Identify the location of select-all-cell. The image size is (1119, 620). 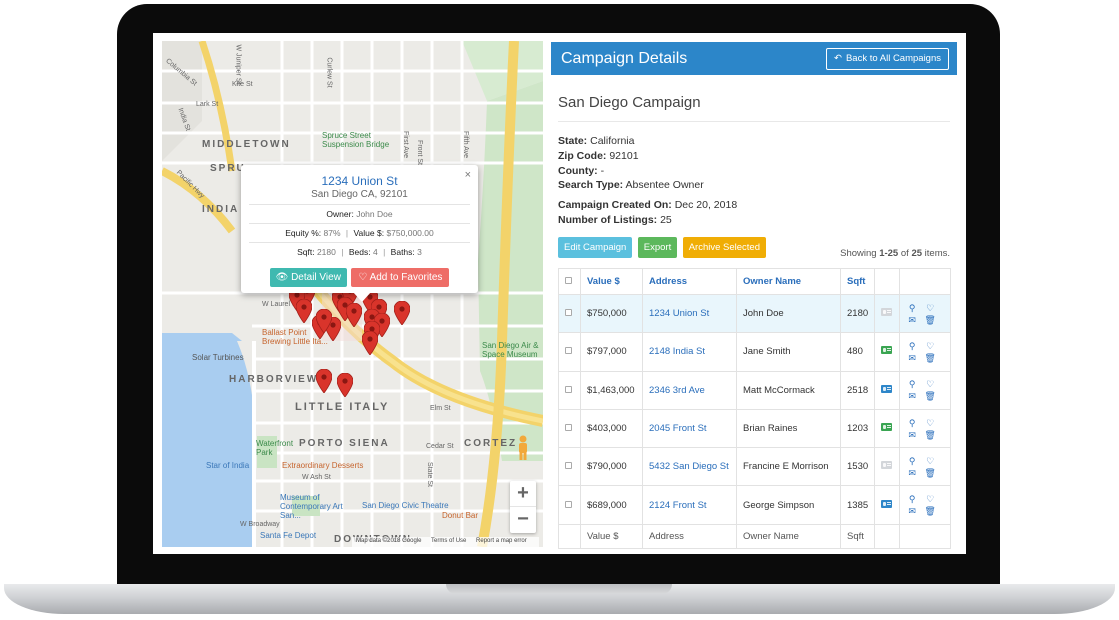
(569, 281).